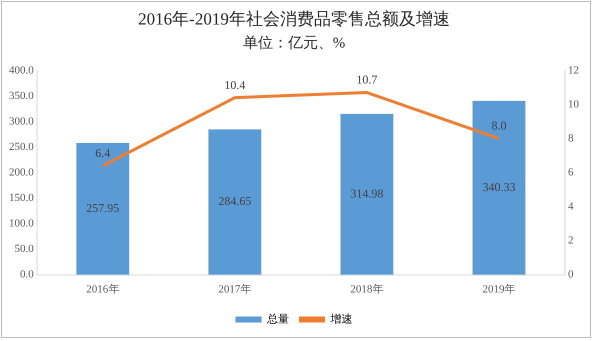 The width and height of the screenshot is (594, 341). Describe the element at coordinates (571, 172) in the screenshot. I see `y2-tick-label: 6` at that location.